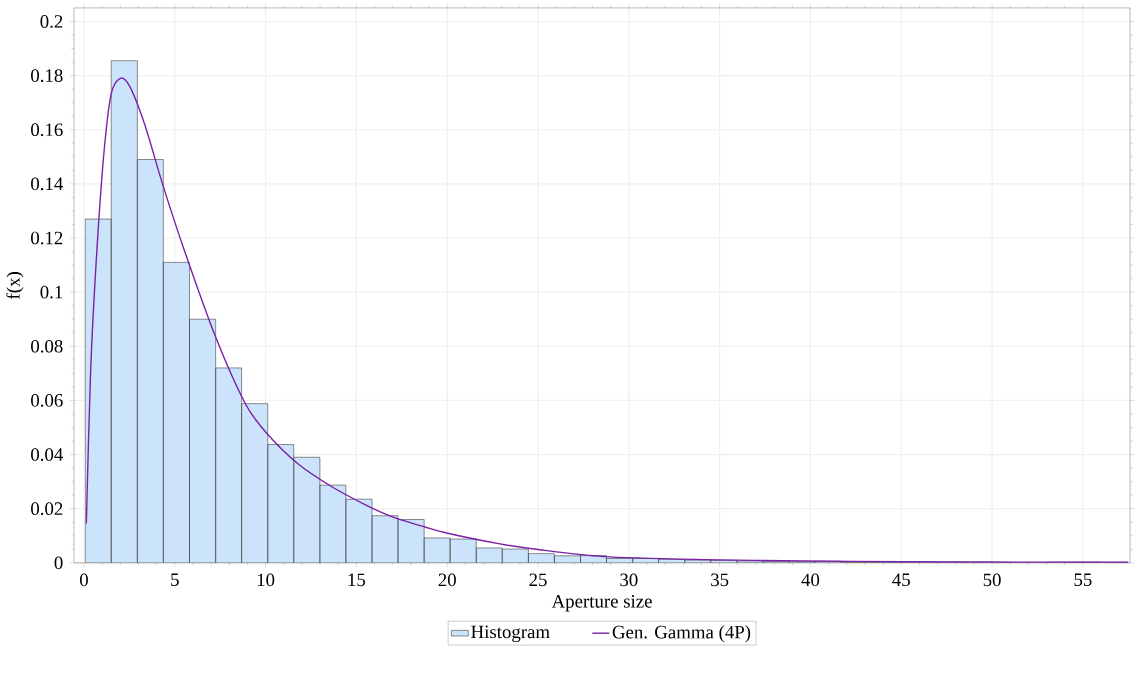  I want to click on y-tick-label: 0.04, so click(47, 454).